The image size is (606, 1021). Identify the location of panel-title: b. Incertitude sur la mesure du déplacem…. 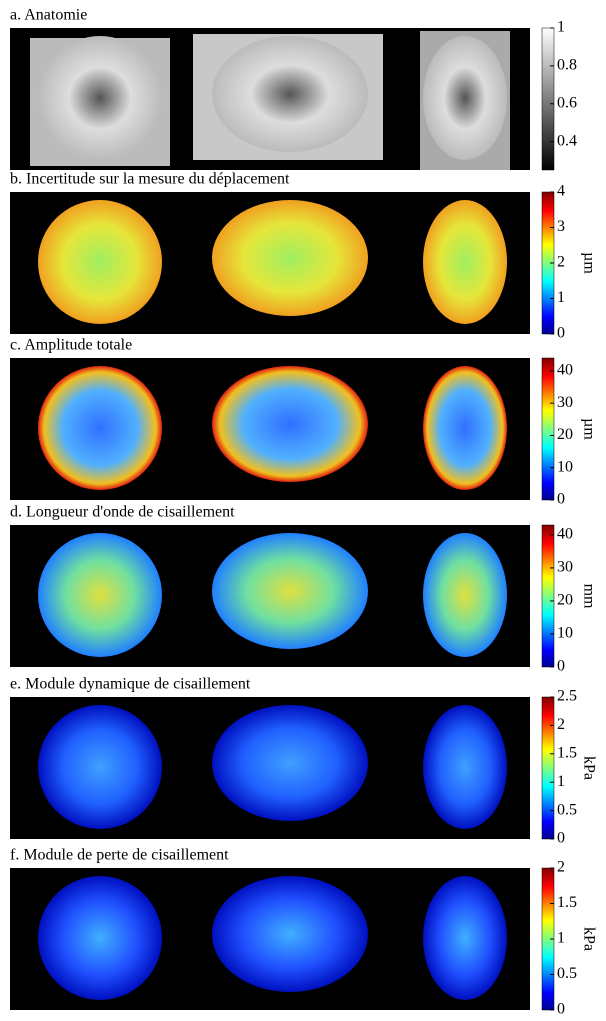
(150, 179).